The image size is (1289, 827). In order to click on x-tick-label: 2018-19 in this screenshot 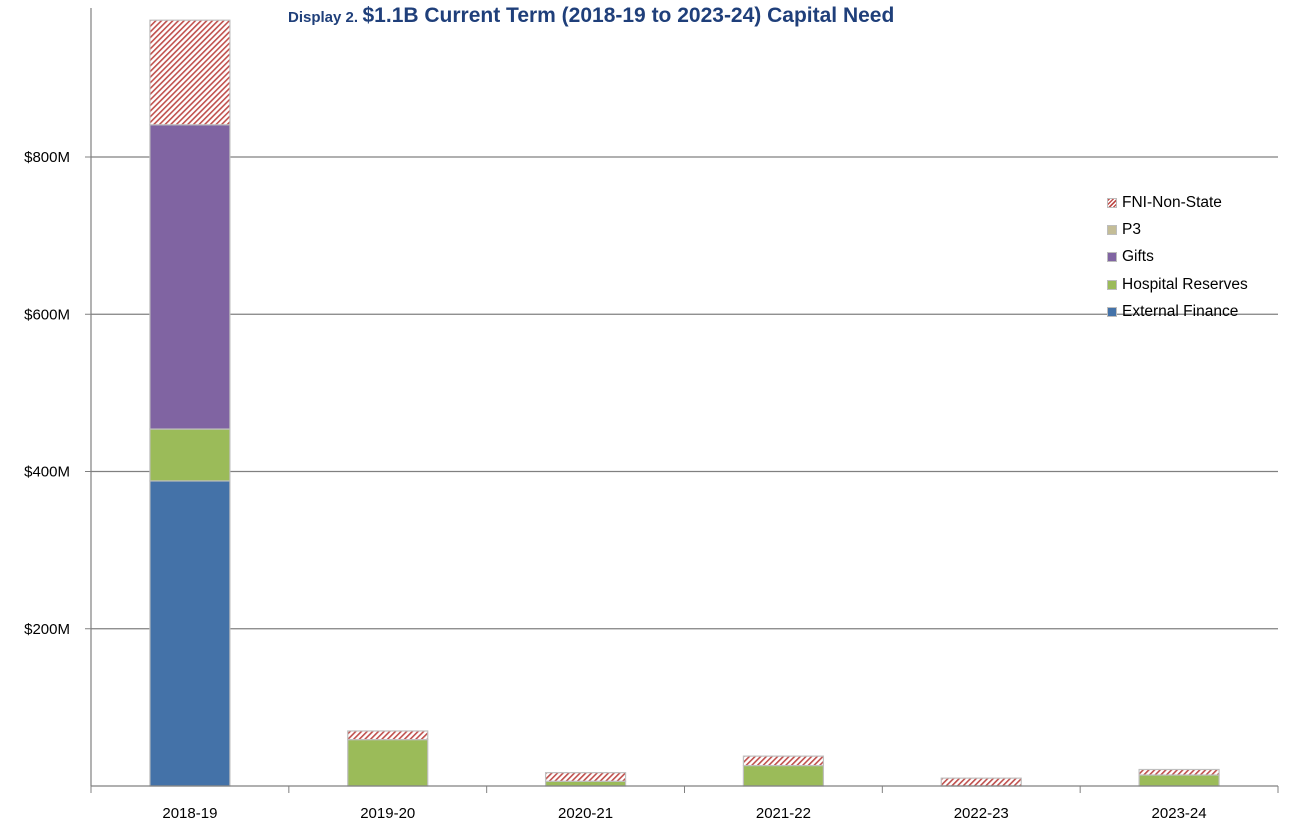, I will do `click(189, 813)`.